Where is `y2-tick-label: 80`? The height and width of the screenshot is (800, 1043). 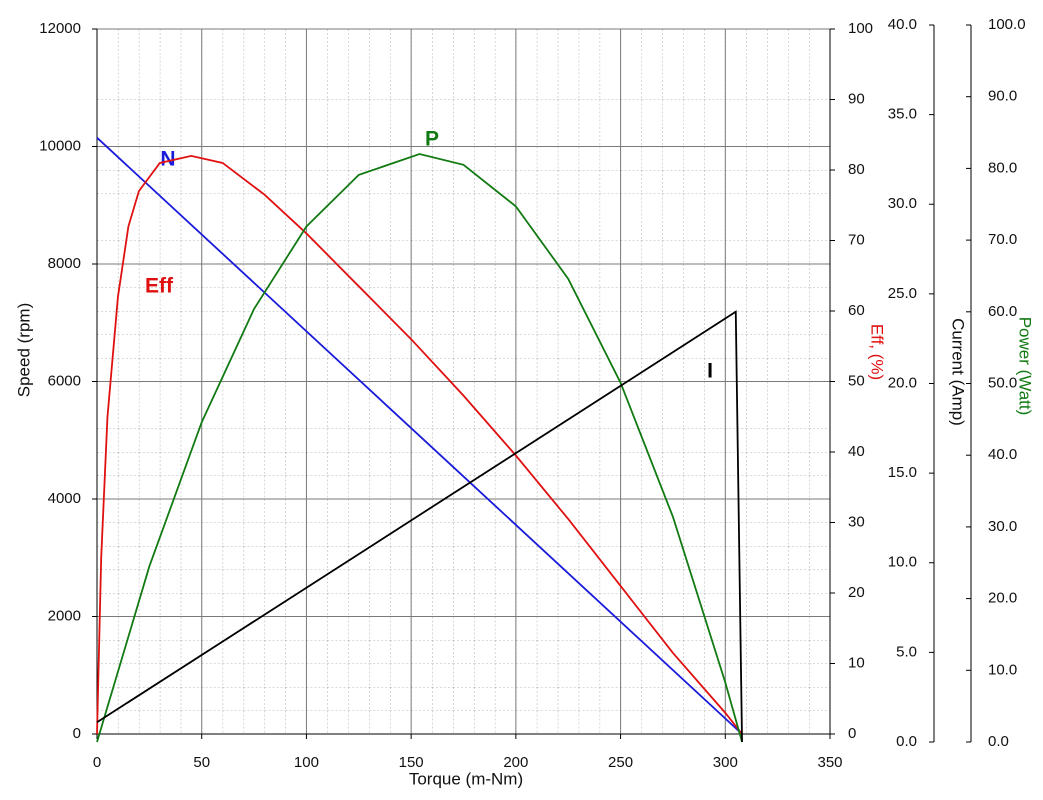 y2-tick-label: 80 is located at coordinates (856, 169).